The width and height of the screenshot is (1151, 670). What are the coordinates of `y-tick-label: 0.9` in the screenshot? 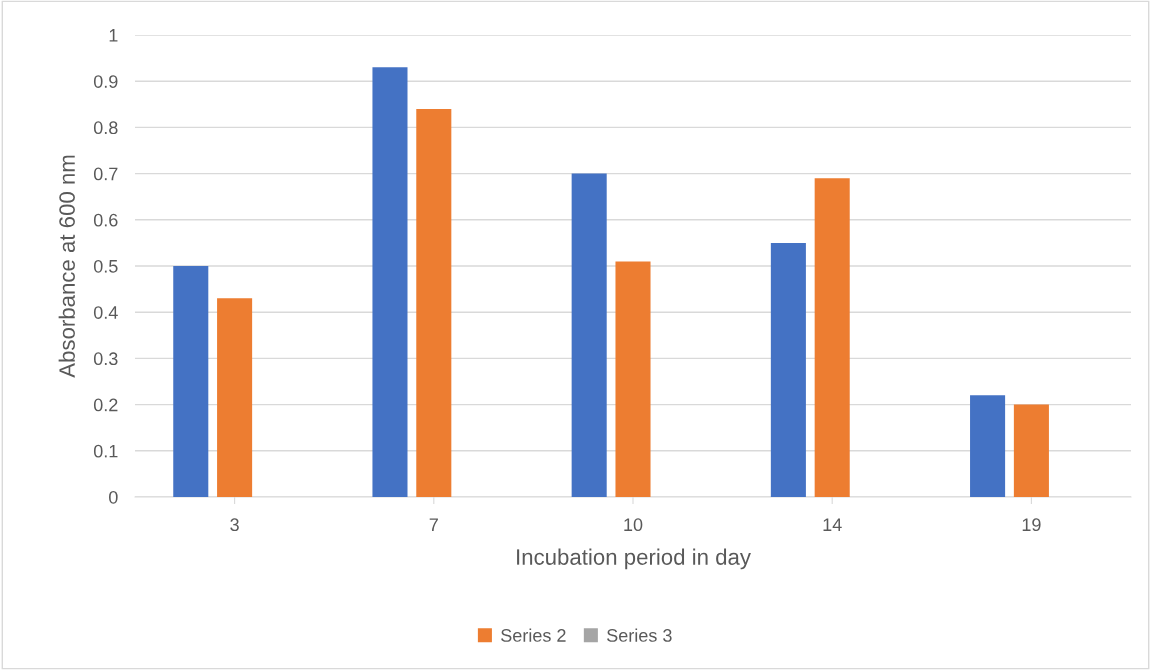 It's located at (105, 81).